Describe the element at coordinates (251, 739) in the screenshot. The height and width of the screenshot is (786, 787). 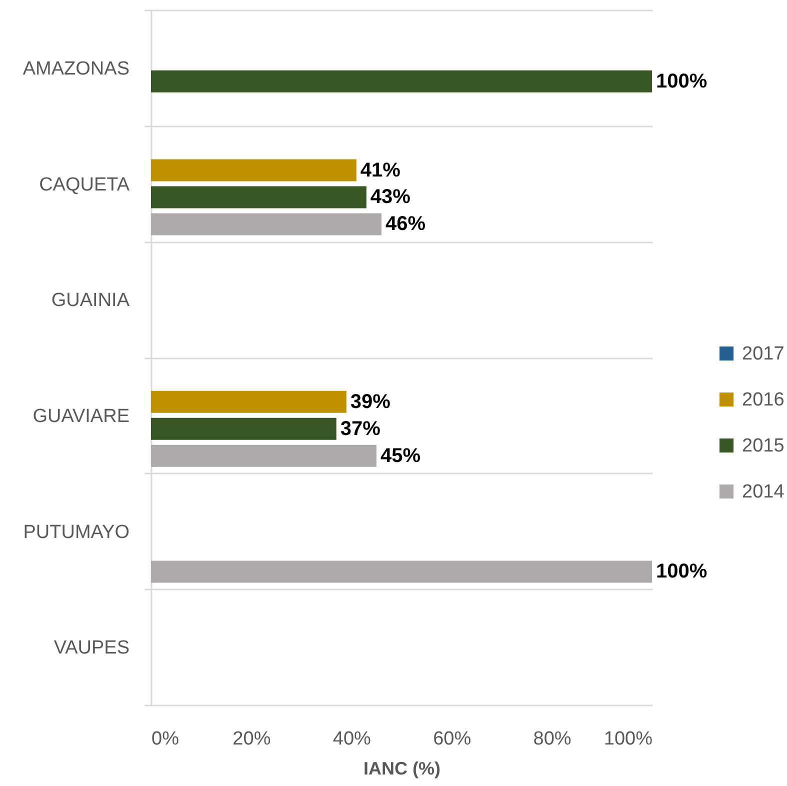
I see `x-tick-label: 20%` at that location.